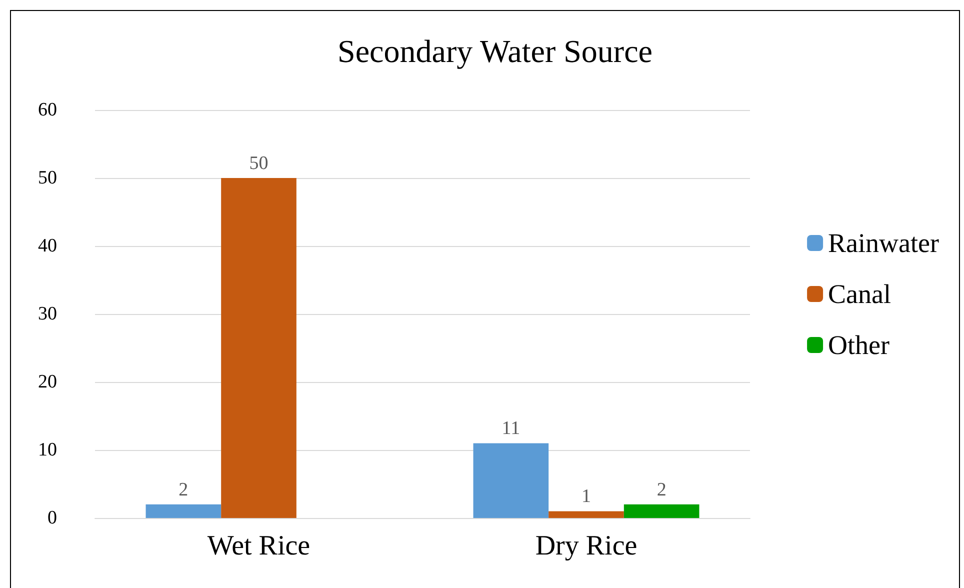 This screenshot has height=588, width=964. What do you see at coordinates (860, 294) in the screenshot?
I see `legend-label: Canal` at bounding box center [860, 294].